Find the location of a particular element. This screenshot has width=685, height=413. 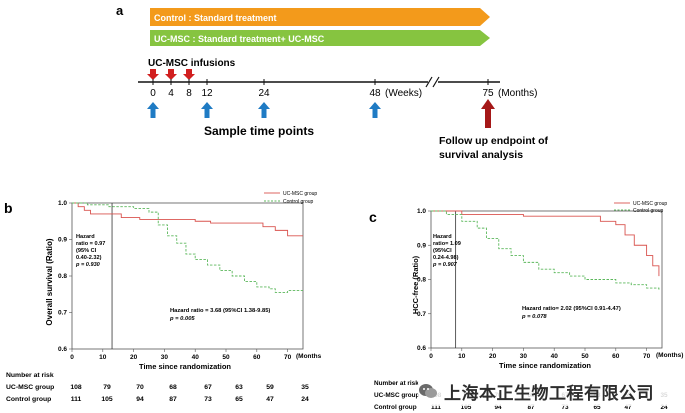

b-legend: UC-MSC group Control group is located at coordinates (290, 198).